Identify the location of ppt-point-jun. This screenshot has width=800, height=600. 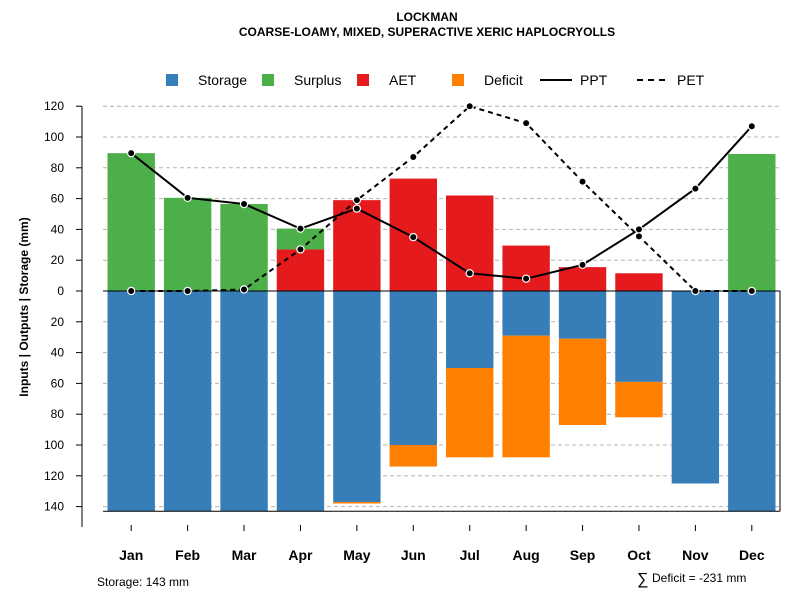
(413, 237).